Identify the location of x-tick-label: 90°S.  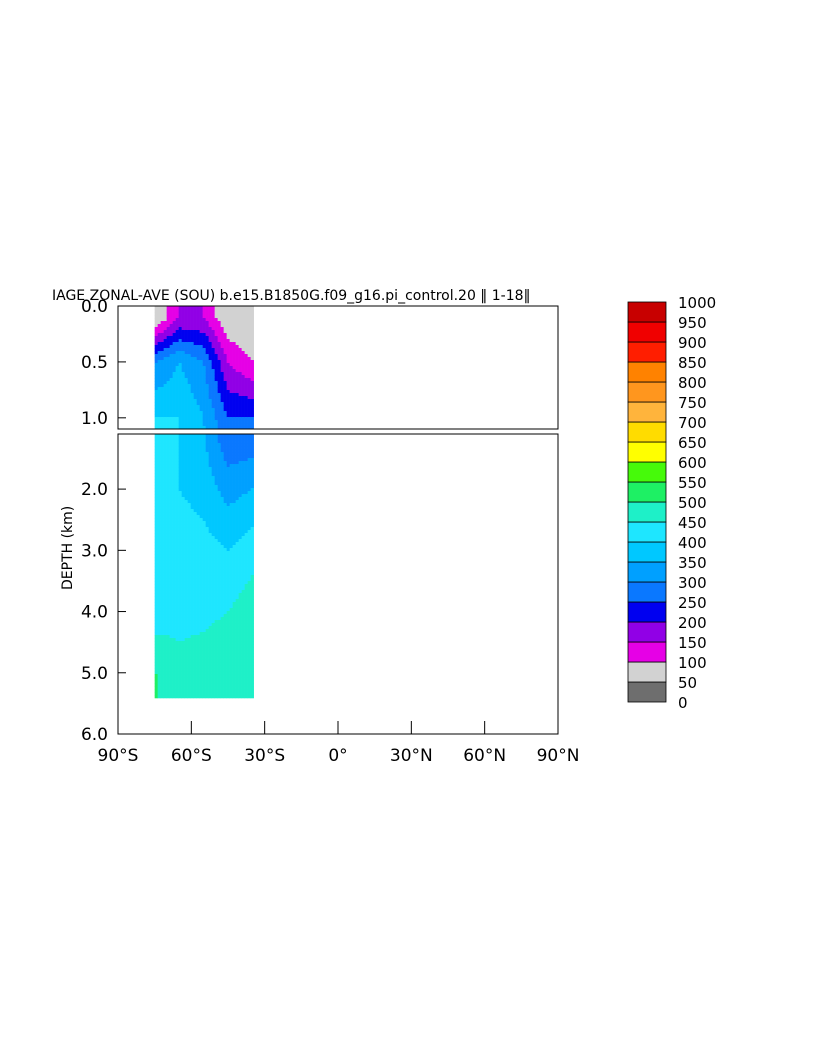
(118, 756).